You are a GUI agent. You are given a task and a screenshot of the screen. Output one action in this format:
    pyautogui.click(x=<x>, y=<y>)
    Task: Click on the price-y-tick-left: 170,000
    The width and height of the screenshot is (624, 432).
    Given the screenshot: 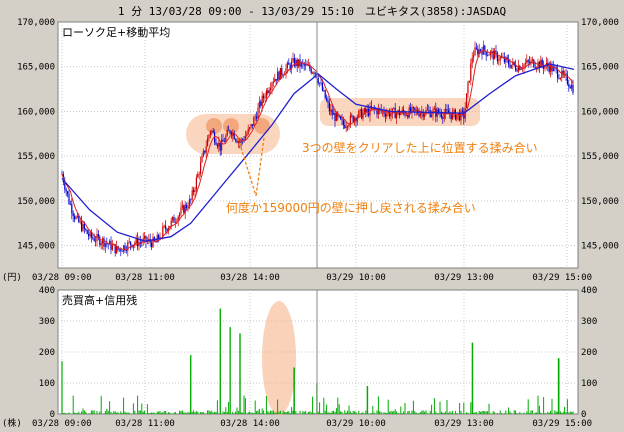 What is the action you would take?
    pyautogui.click(x=36, y=23)
    